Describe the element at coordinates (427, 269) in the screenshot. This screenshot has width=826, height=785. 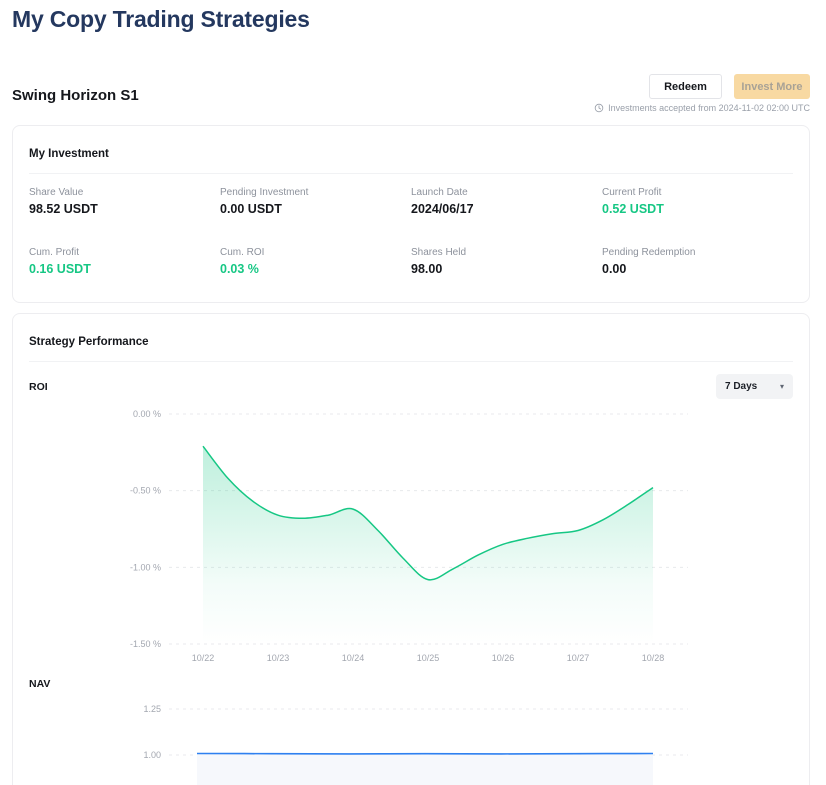
I see `stat-value: 98.00` at that location.